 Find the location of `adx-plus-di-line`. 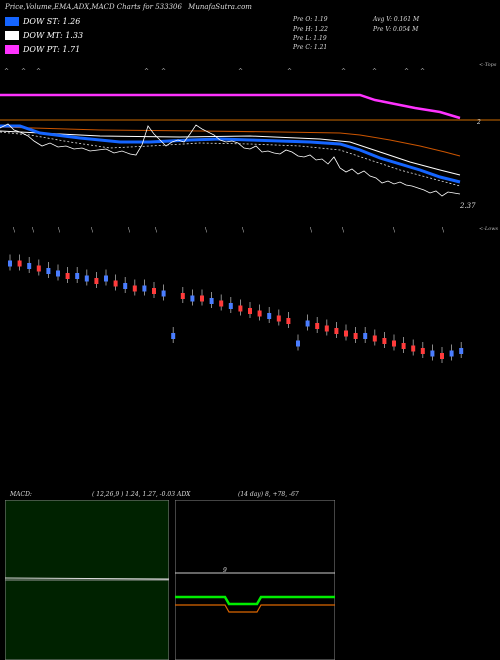

adx-plus-di-line is located at coordinates (255, 600).